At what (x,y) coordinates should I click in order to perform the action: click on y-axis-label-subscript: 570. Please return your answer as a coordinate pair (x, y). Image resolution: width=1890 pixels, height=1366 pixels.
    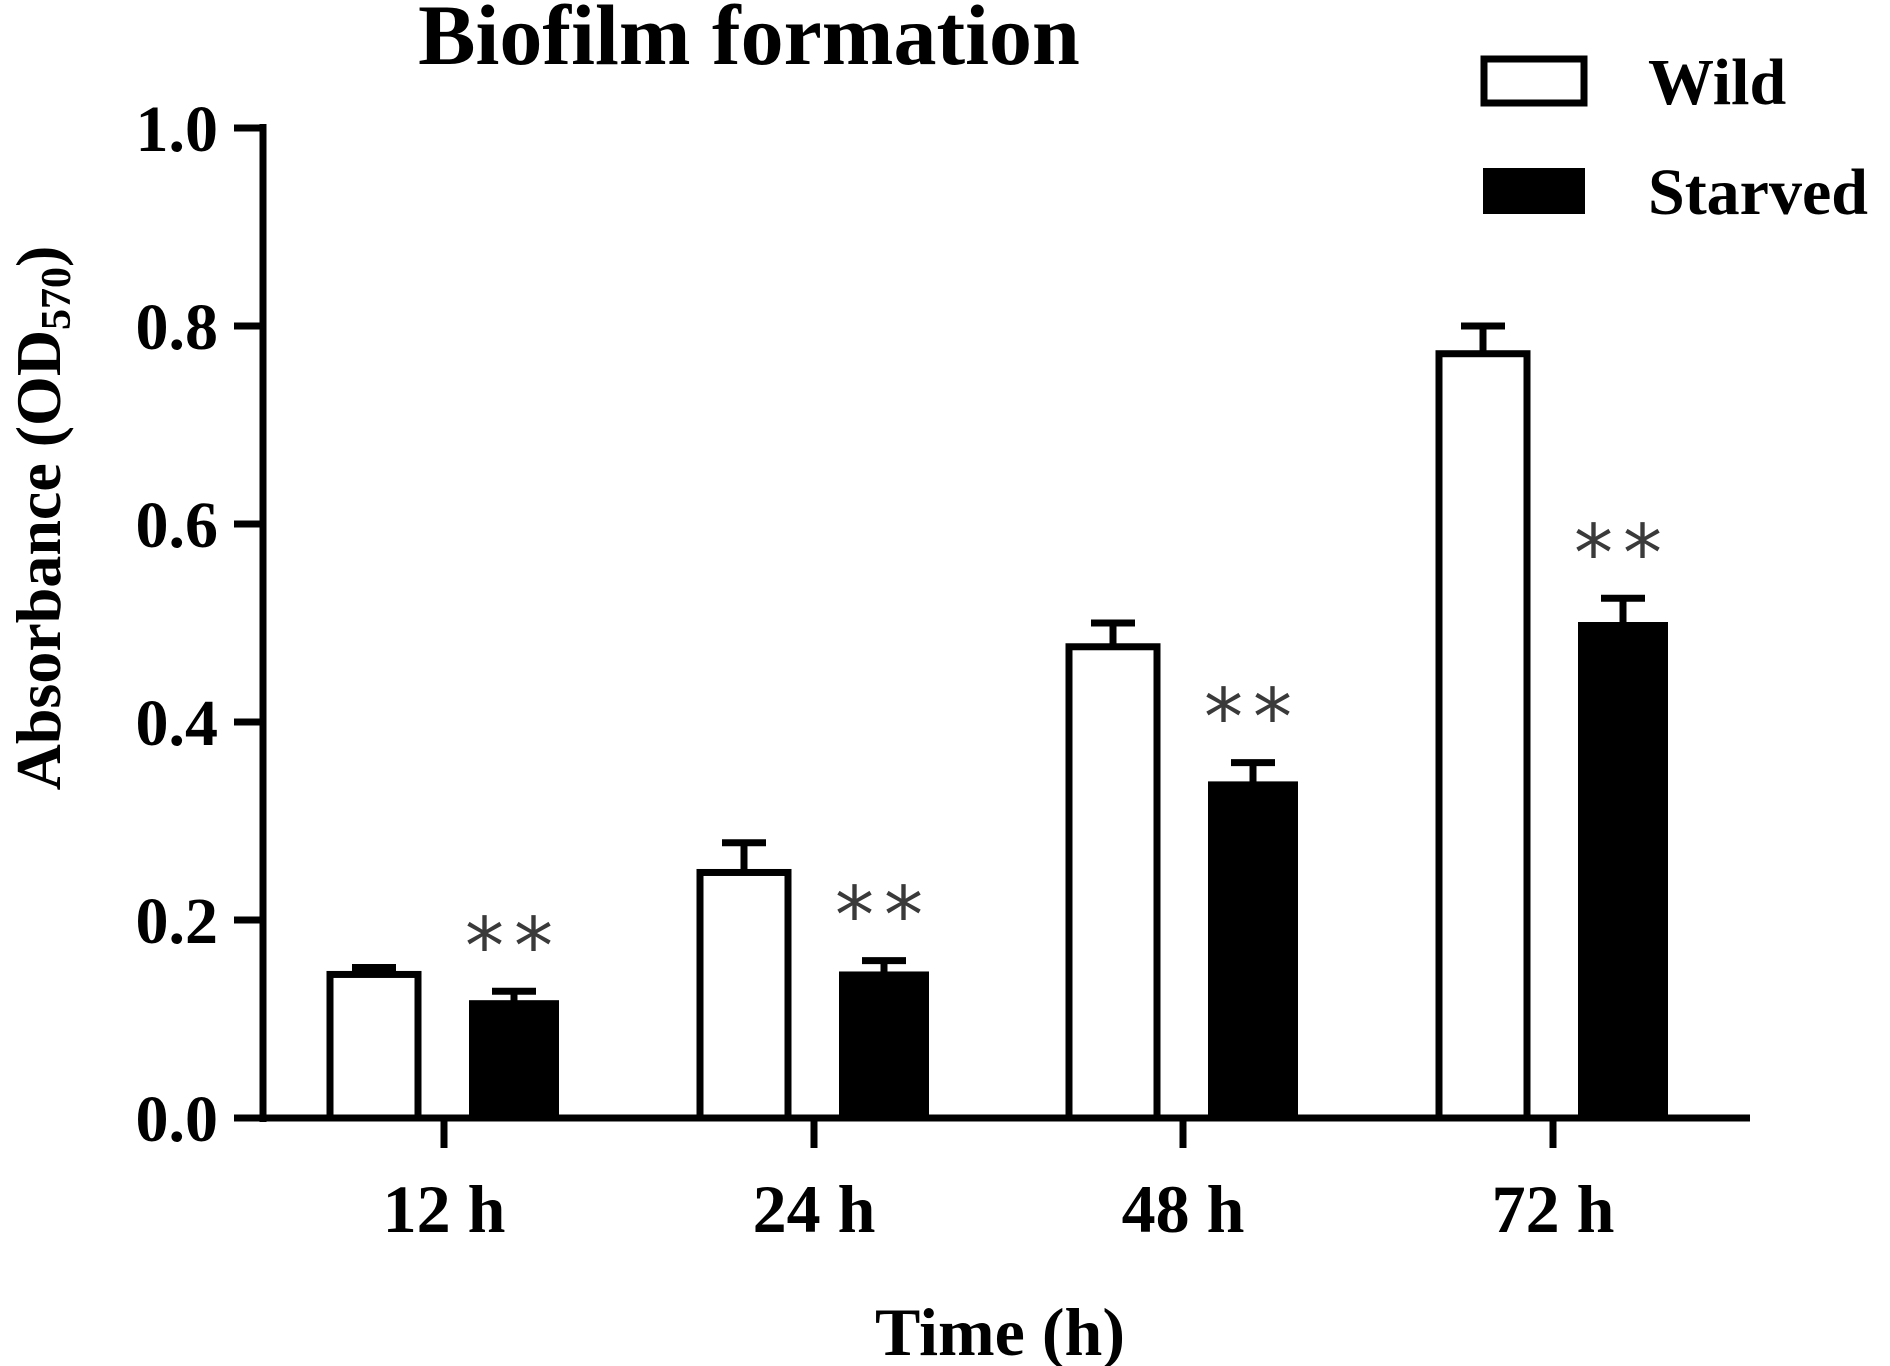
    Looking at the image, I should click on (57, 298).